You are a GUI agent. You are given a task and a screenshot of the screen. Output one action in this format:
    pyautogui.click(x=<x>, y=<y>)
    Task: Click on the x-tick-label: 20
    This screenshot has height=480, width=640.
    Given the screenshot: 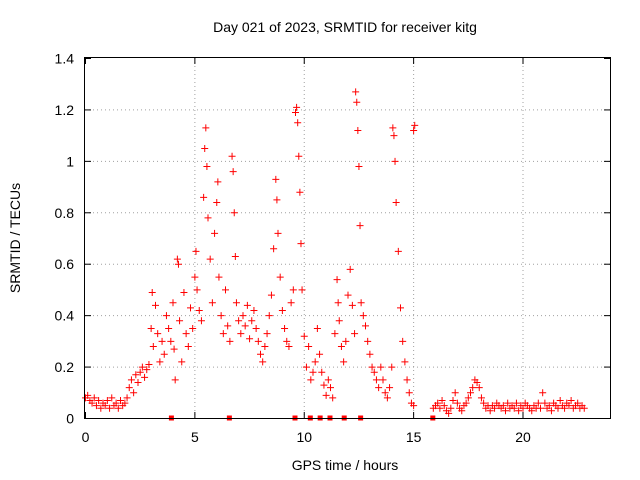 What is the action you would take?
    pyautogui.click(x=523, y=437)
    